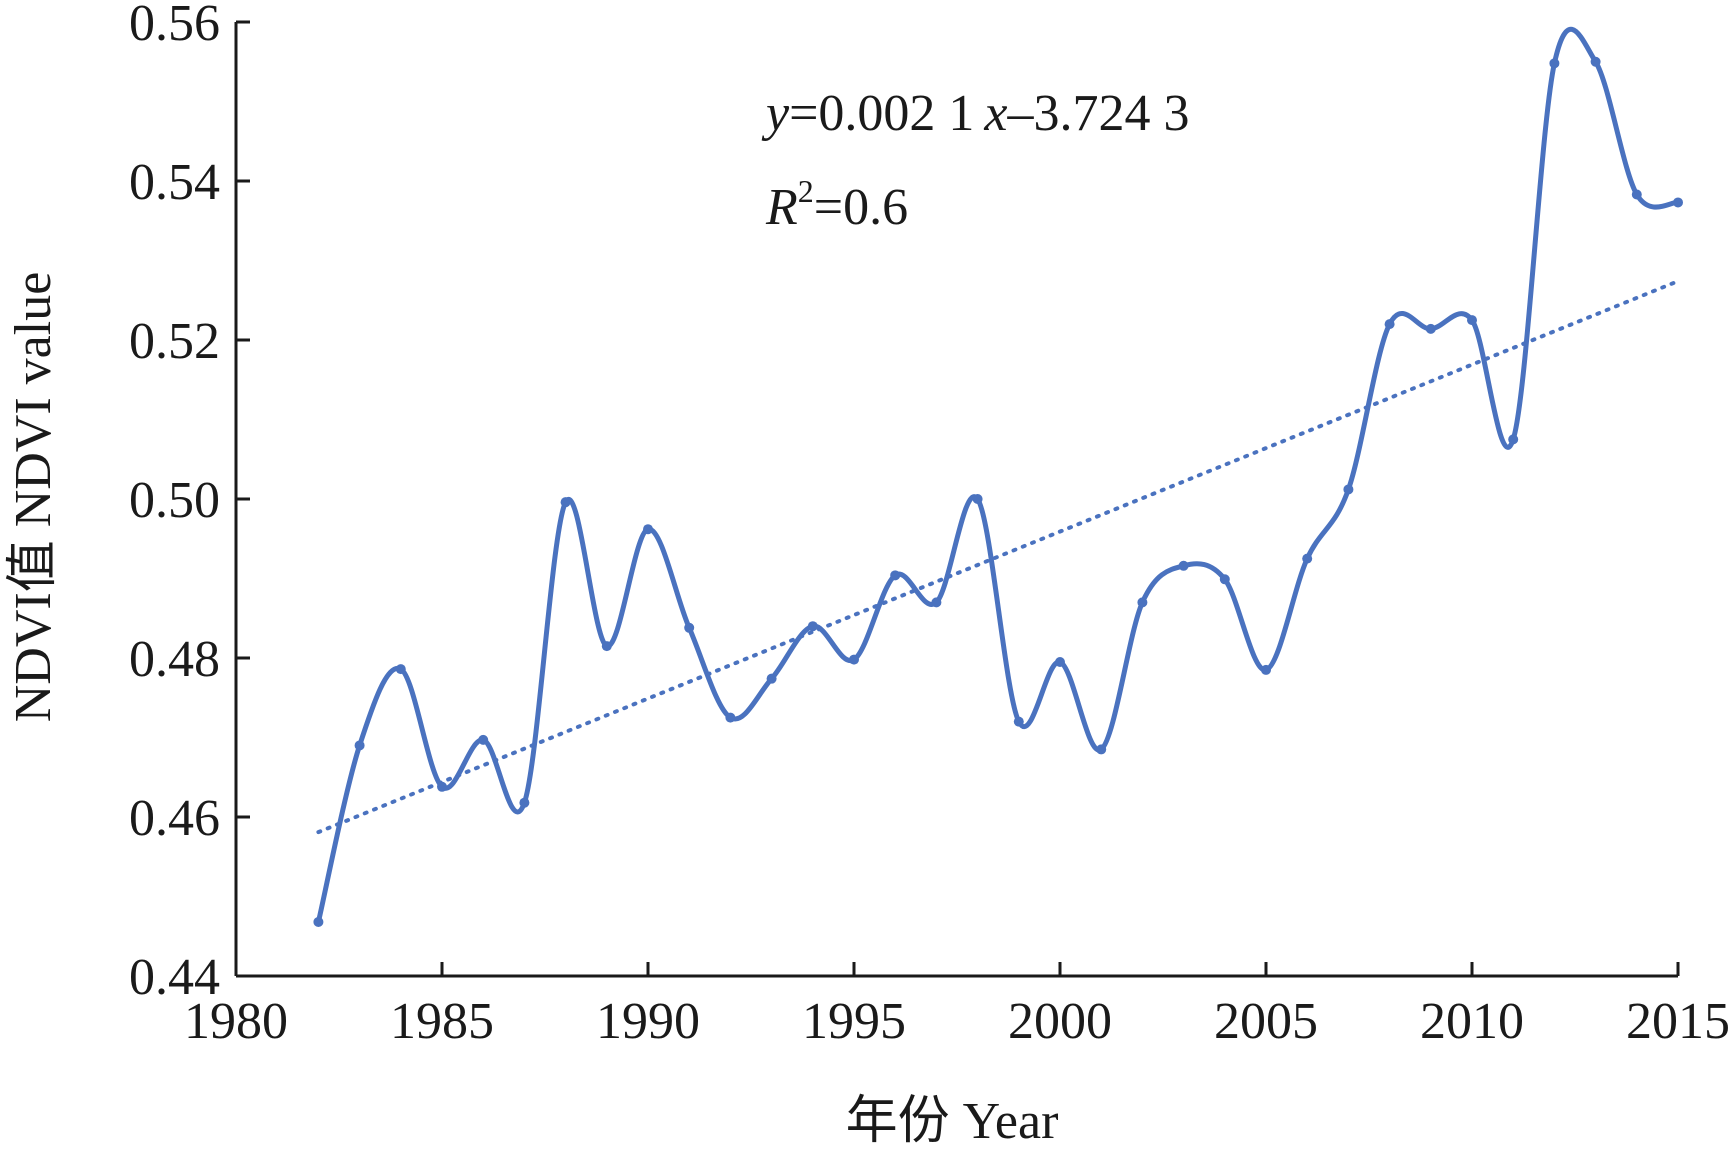 Image resolution: width=1729 pixels, height=1150 pixels. Describe the element at coordinates (400, 669) in the screenshot. I see `data-point-1984` at that location.